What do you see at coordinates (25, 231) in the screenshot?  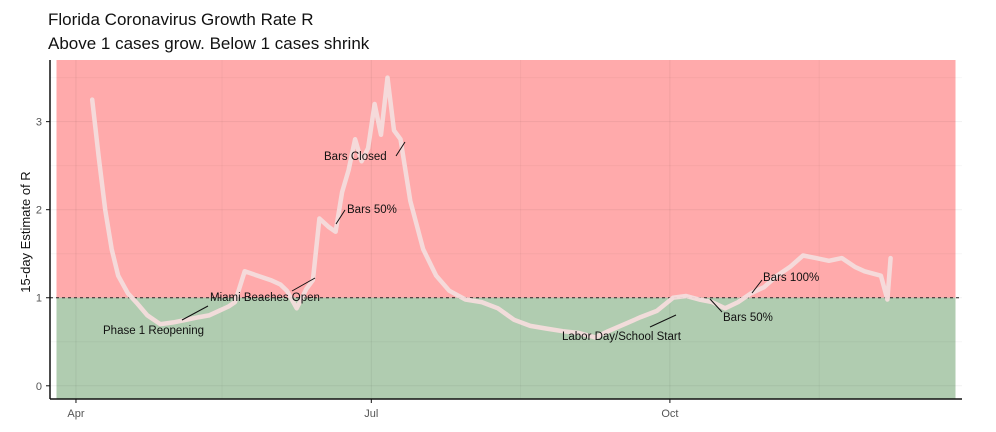 I see `y-axis-label: 15-day Estimate of R` at bounding box center [25, 231].